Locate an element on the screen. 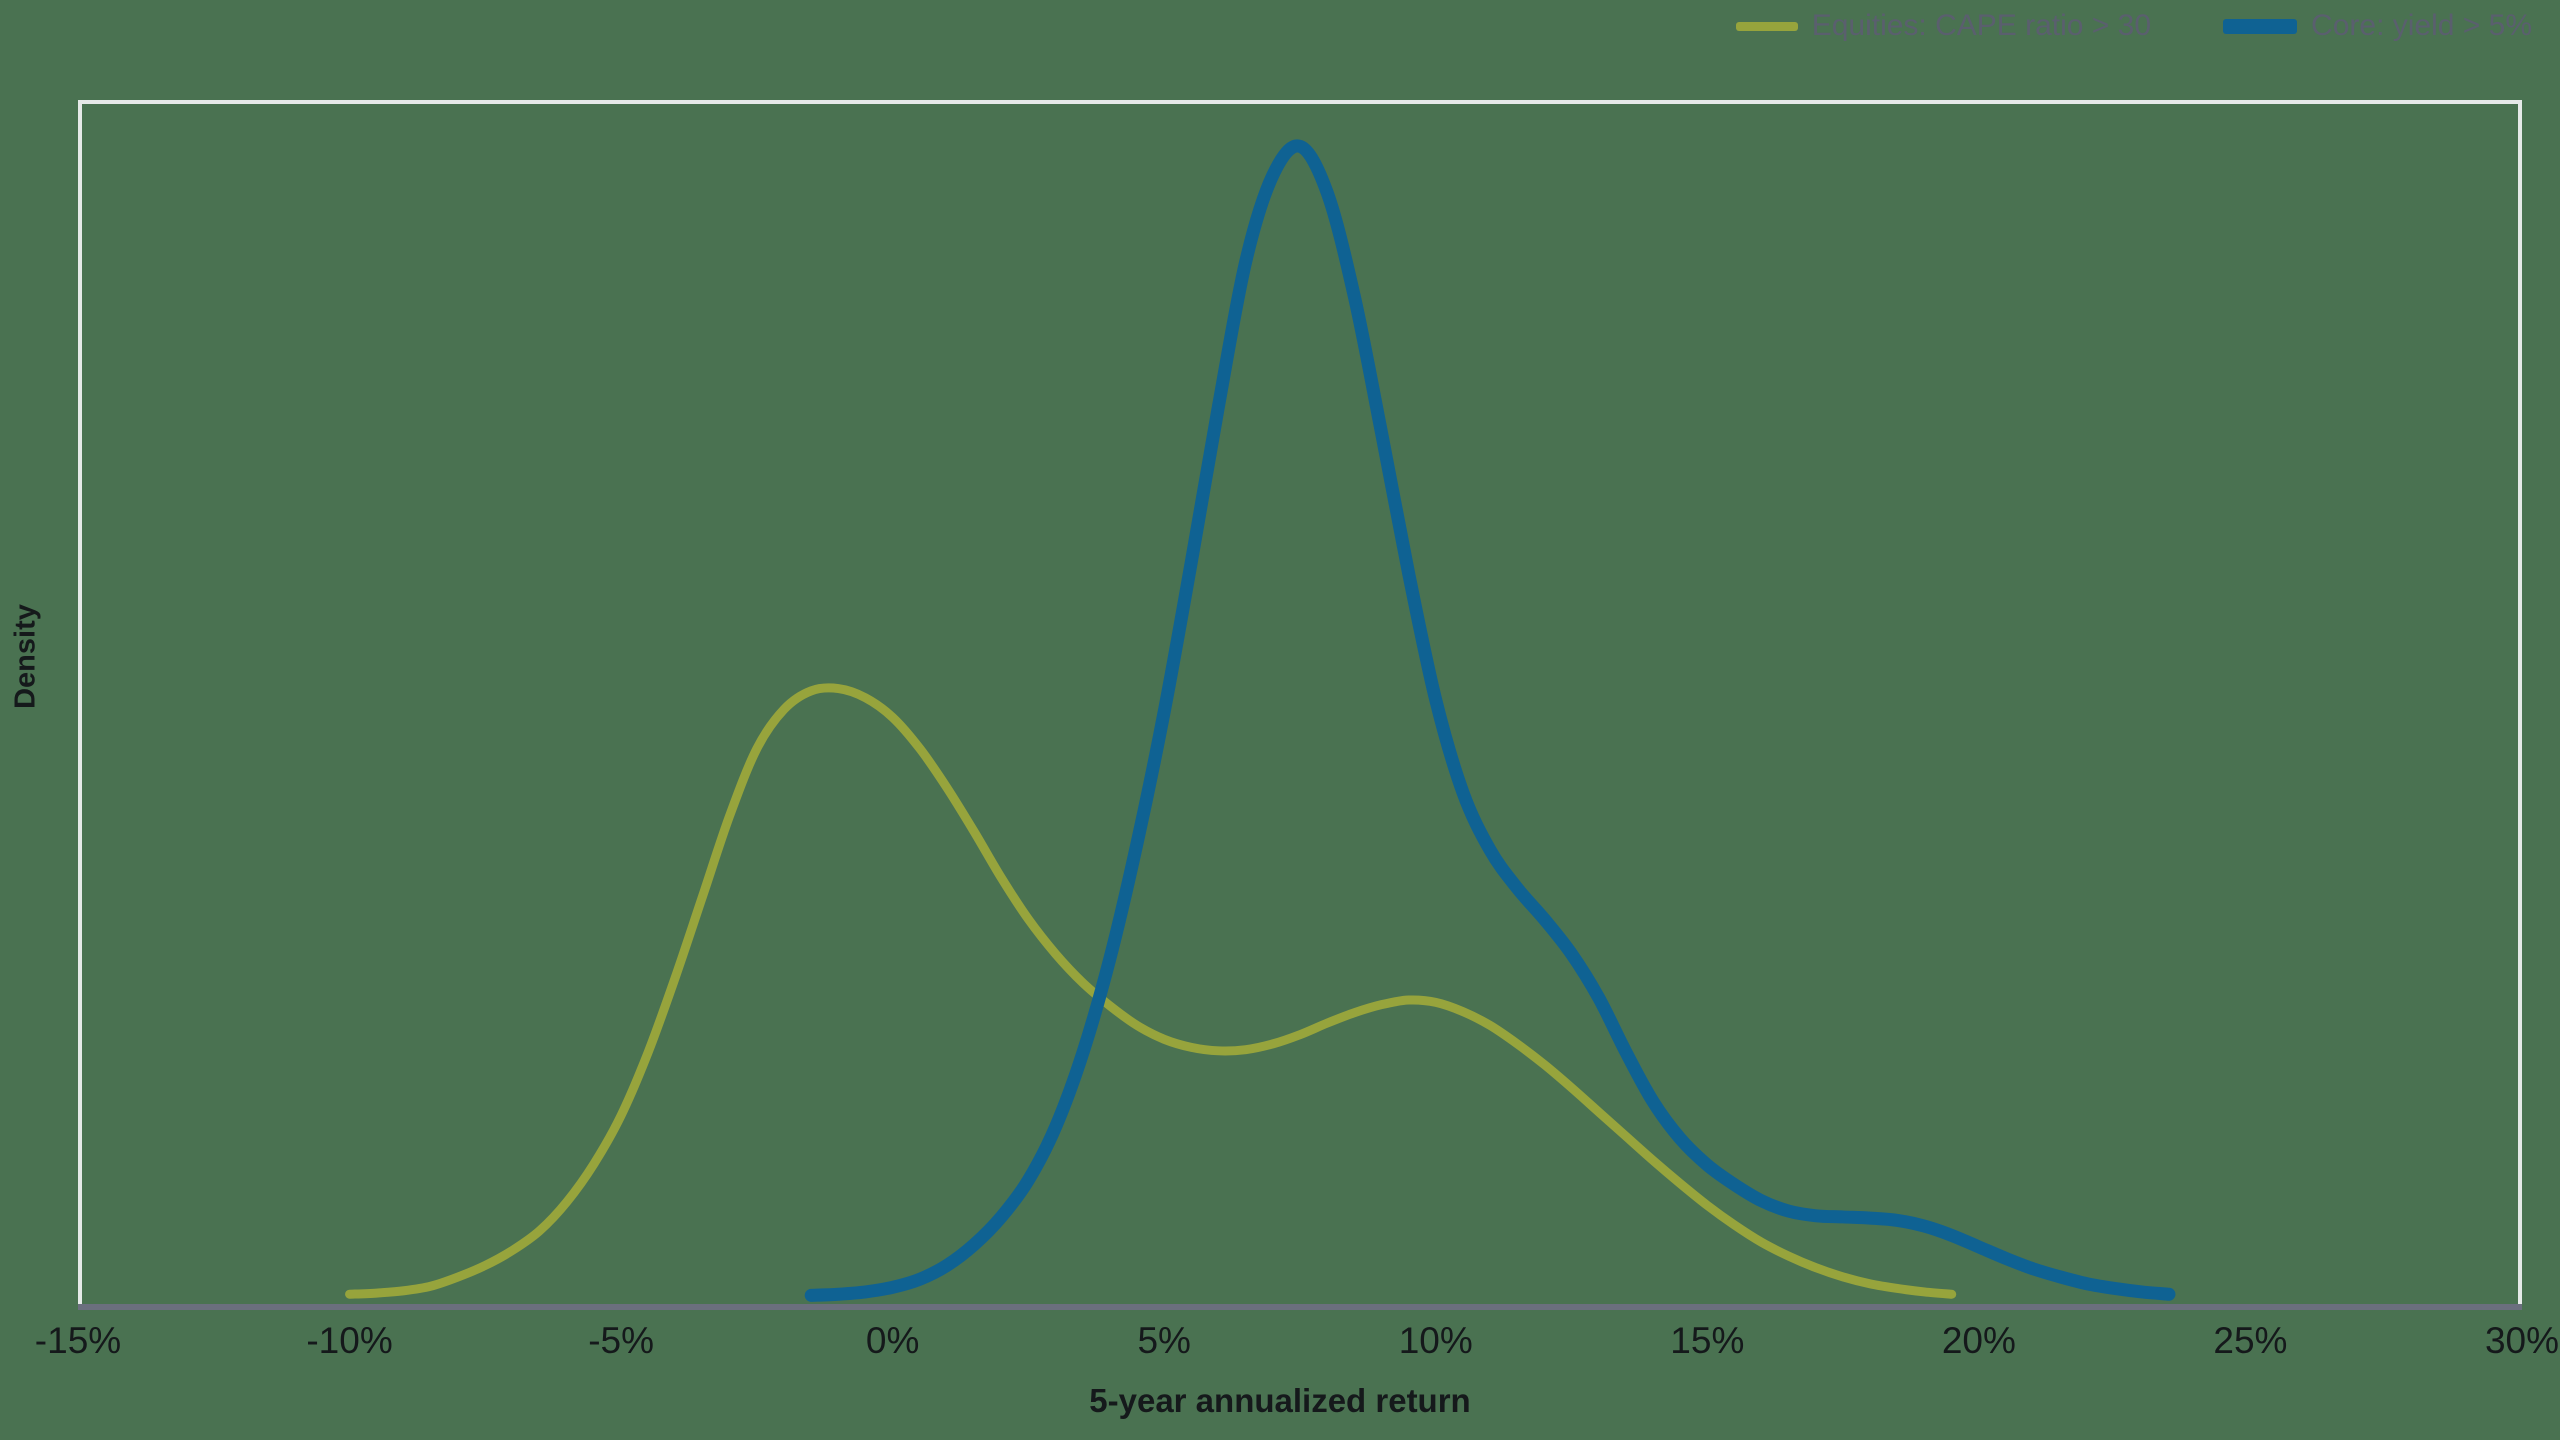  legend-label-equities: Equities: CAPE ratio > 30 is located at coordinates (1981, 25).